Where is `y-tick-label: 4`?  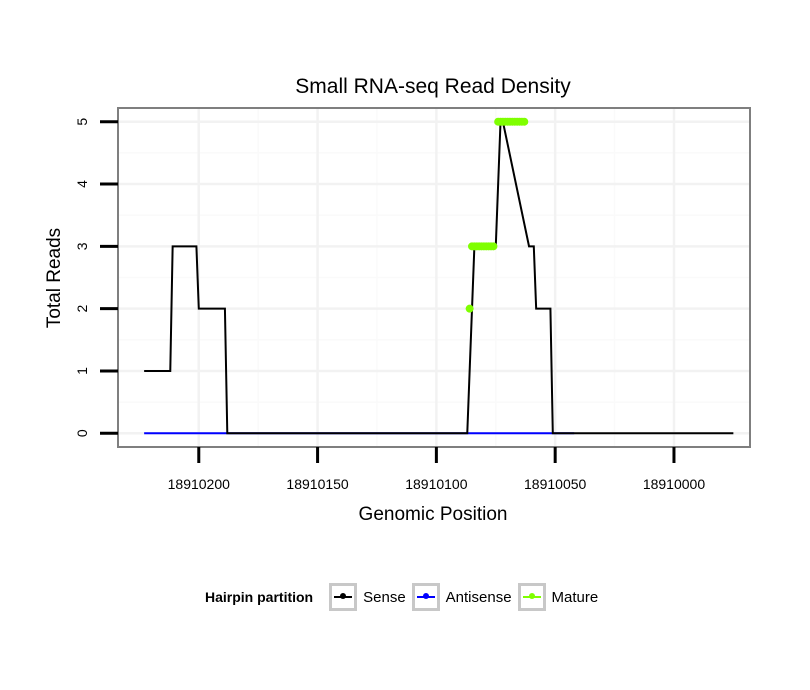 y-tick-label: 4 is located at coordinates (82, 184).